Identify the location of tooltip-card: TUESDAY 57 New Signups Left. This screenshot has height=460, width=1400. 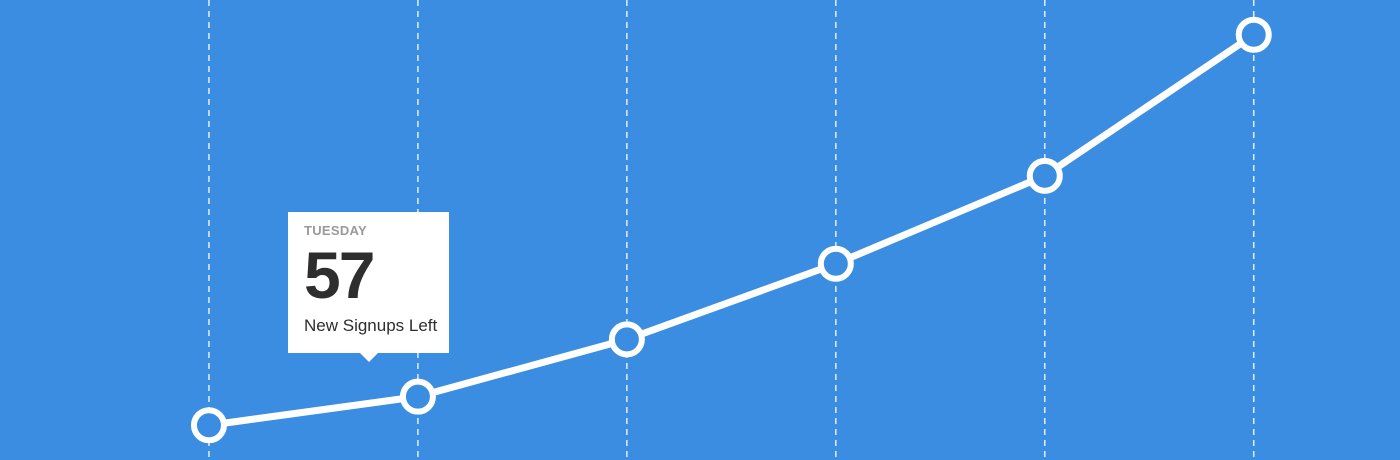
(368, 287).